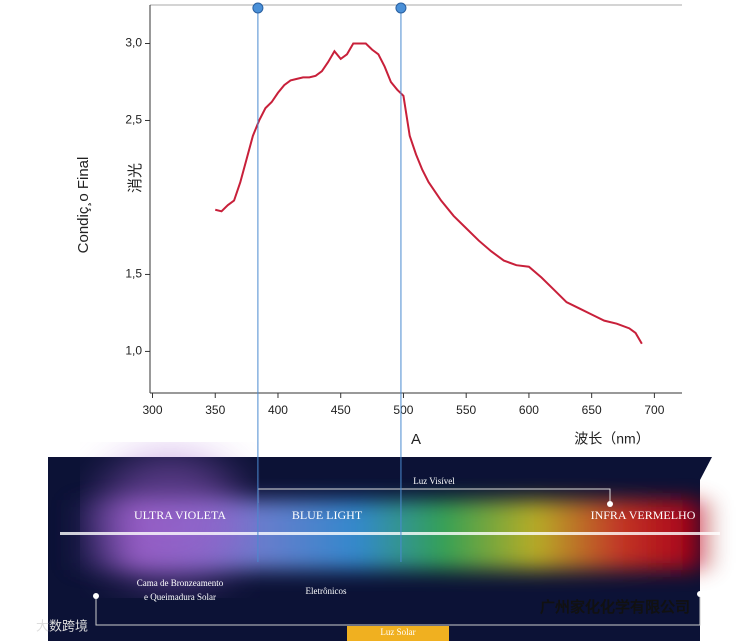  I want to click on x-axis-label: 波长（nm）, so click(611, 439).